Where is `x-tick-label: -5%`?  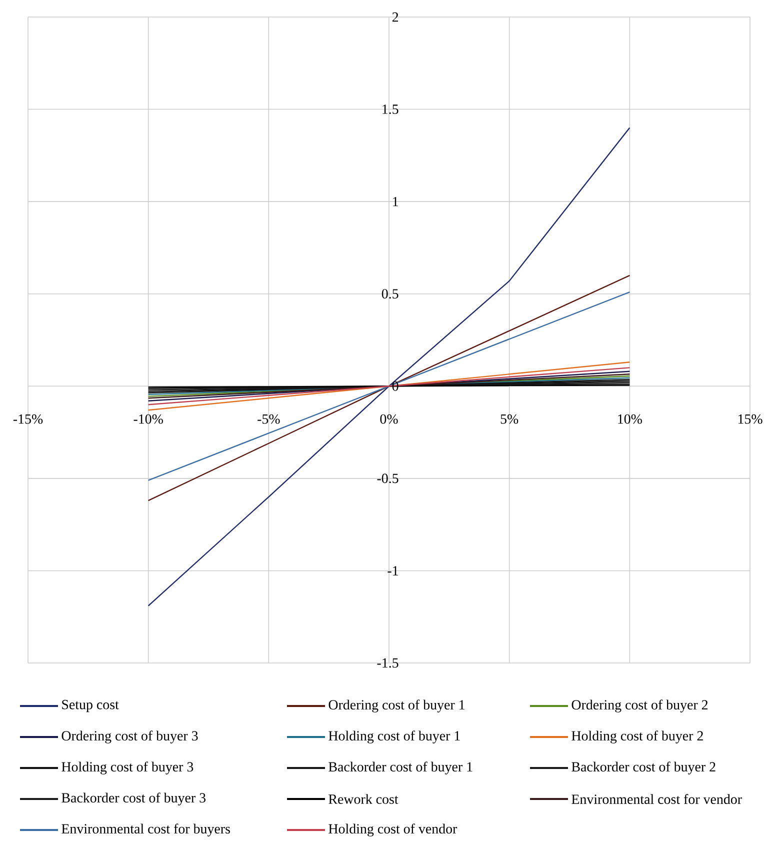
x-tick-label: -5% is located at coordinates (269, 419).